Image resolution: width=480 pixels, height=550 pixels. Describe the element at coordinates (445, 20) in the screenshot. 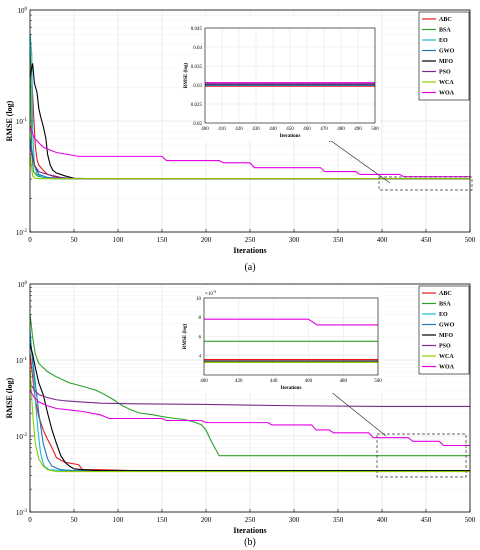

I see `legend-label-abc: ABC` at that location.